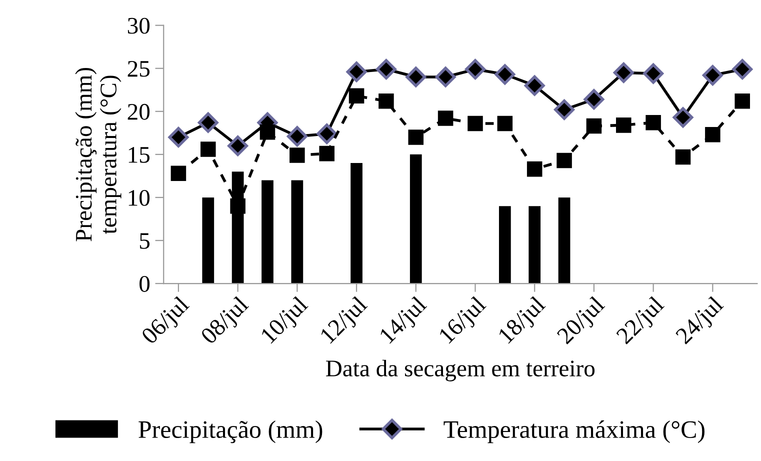  Describe the element at coordinates (145, 284) in the screenshot. I see `y-tick-label: 0` at that location.